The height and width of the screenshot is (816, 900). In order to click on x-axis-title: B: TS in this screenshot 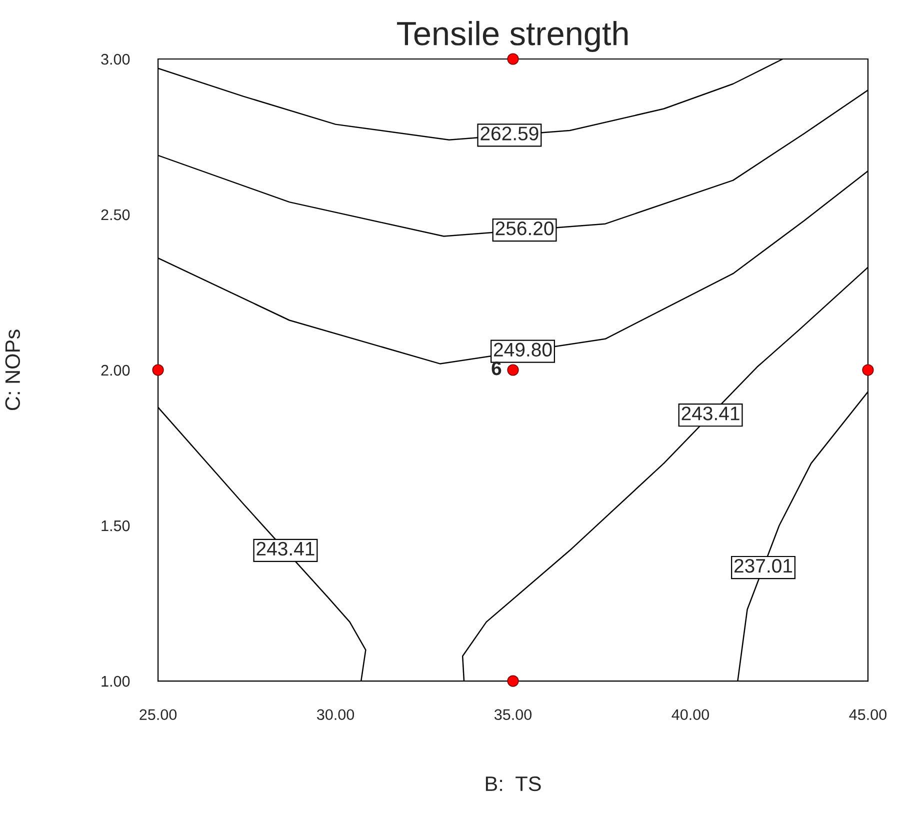, I will do `click(513, 784)`.